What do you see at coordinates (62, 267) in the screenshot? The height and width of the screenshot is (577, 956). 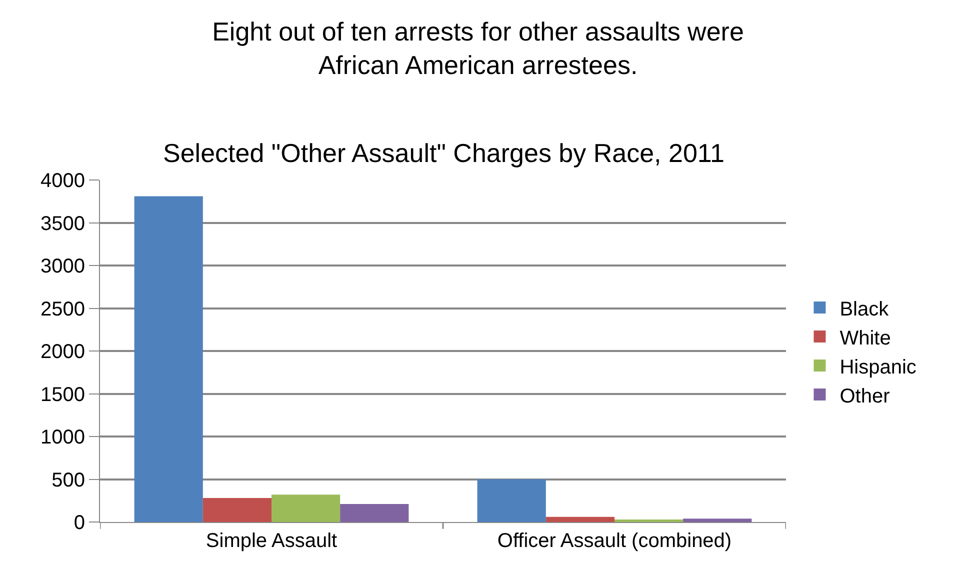 I see `y-tick-label: 3000` at bounding box center [62, 267].